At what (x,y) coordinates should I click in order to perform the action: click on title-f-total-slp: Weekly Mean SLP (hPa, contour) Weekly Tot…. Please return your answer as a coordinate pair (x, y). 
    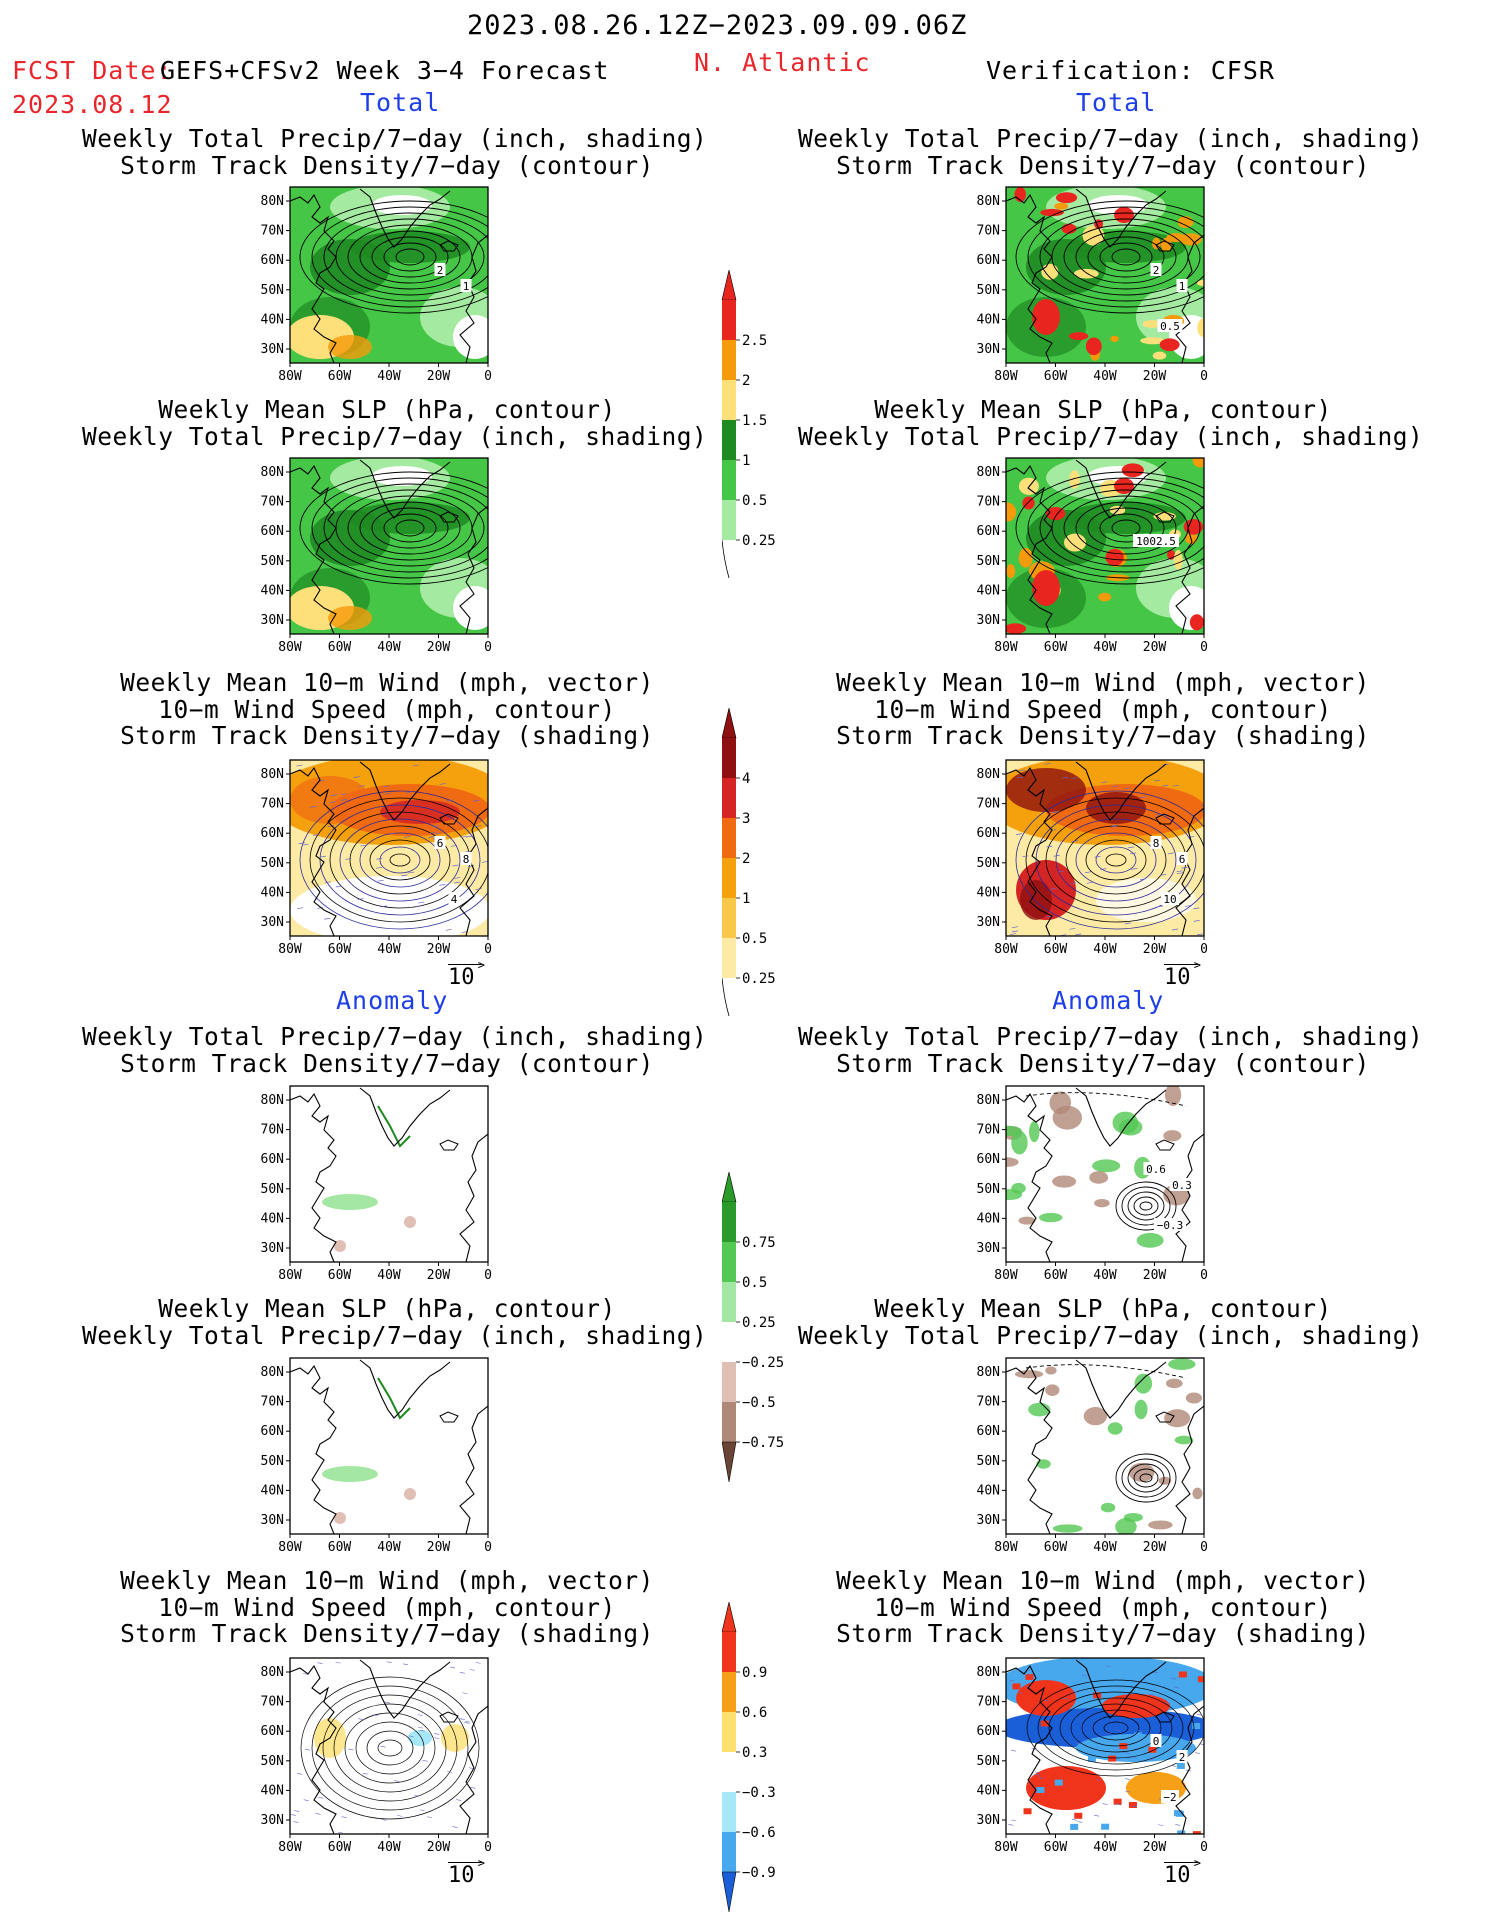
    Looking at the image, I should click on (395, 423).